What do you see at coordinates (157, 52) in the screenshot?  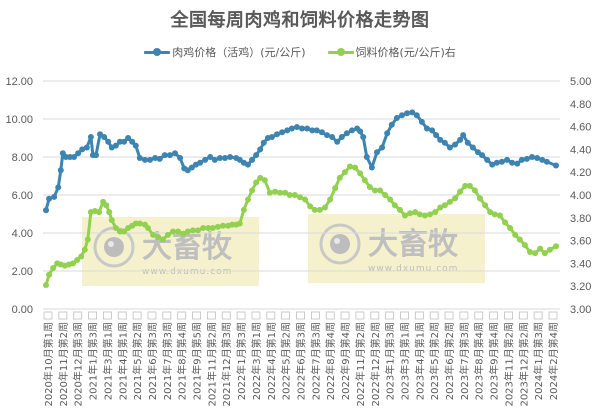 I see `legend-line-marker-icon` at bounding box center [157, 52].